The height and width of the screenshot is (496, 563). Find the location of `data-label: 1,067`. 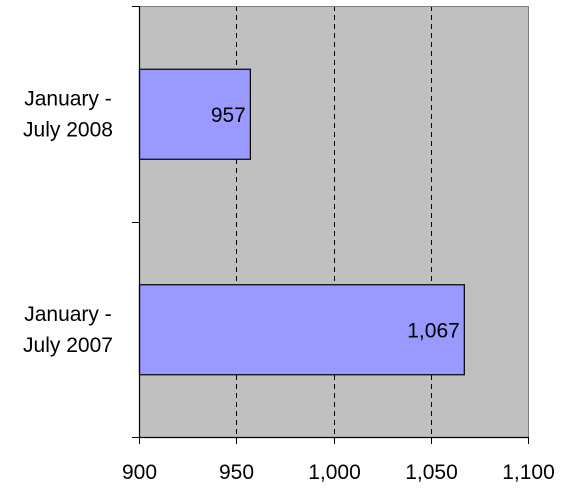

data-label: 1,067 is located at coordinates (433, 330).